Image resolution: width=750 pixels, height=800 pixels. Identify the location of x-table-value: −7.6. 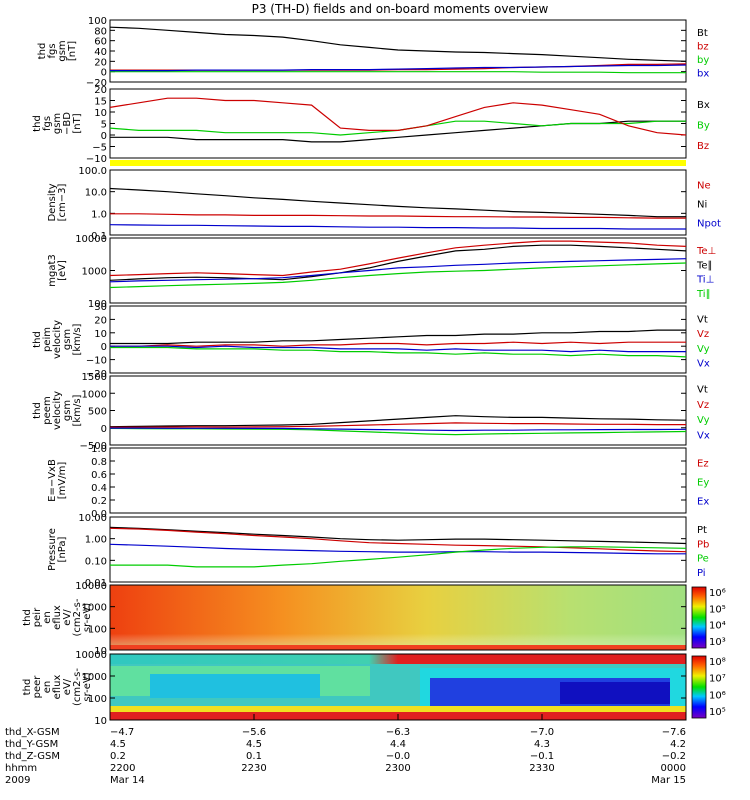
(674, 732).